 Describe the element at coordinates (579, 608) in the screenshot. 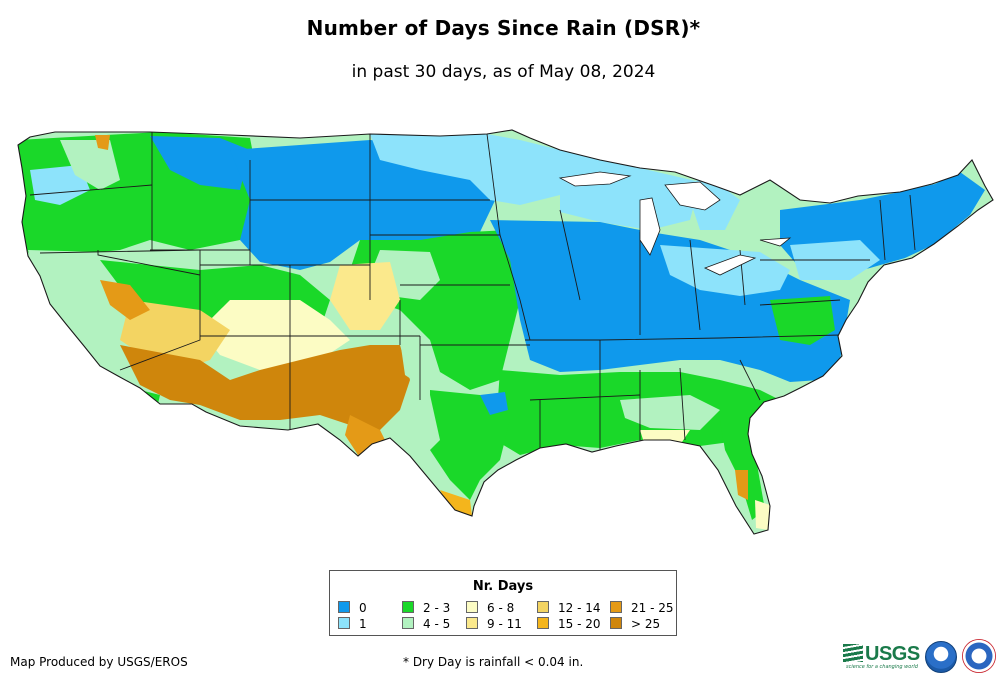

I see `legend-label: 12 - 14` at that location.